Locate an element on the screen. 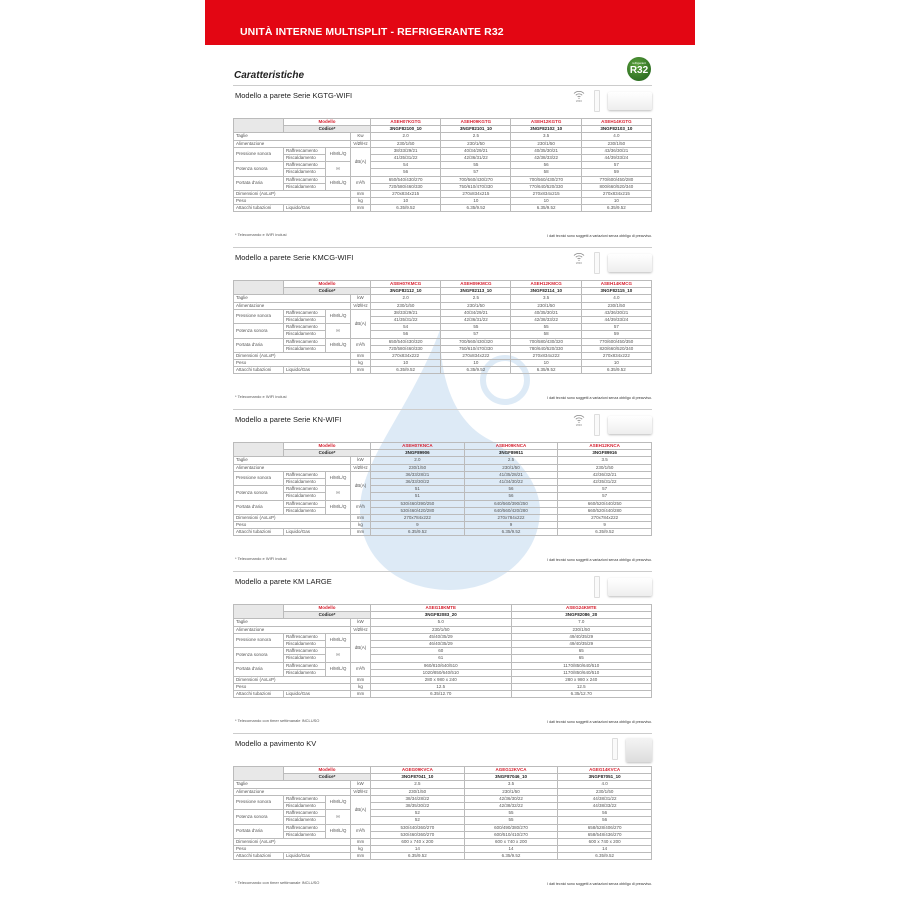 The image size is (900, 900). section-title: Modello a parete KM LARGE is located at coordinates (283, 581).